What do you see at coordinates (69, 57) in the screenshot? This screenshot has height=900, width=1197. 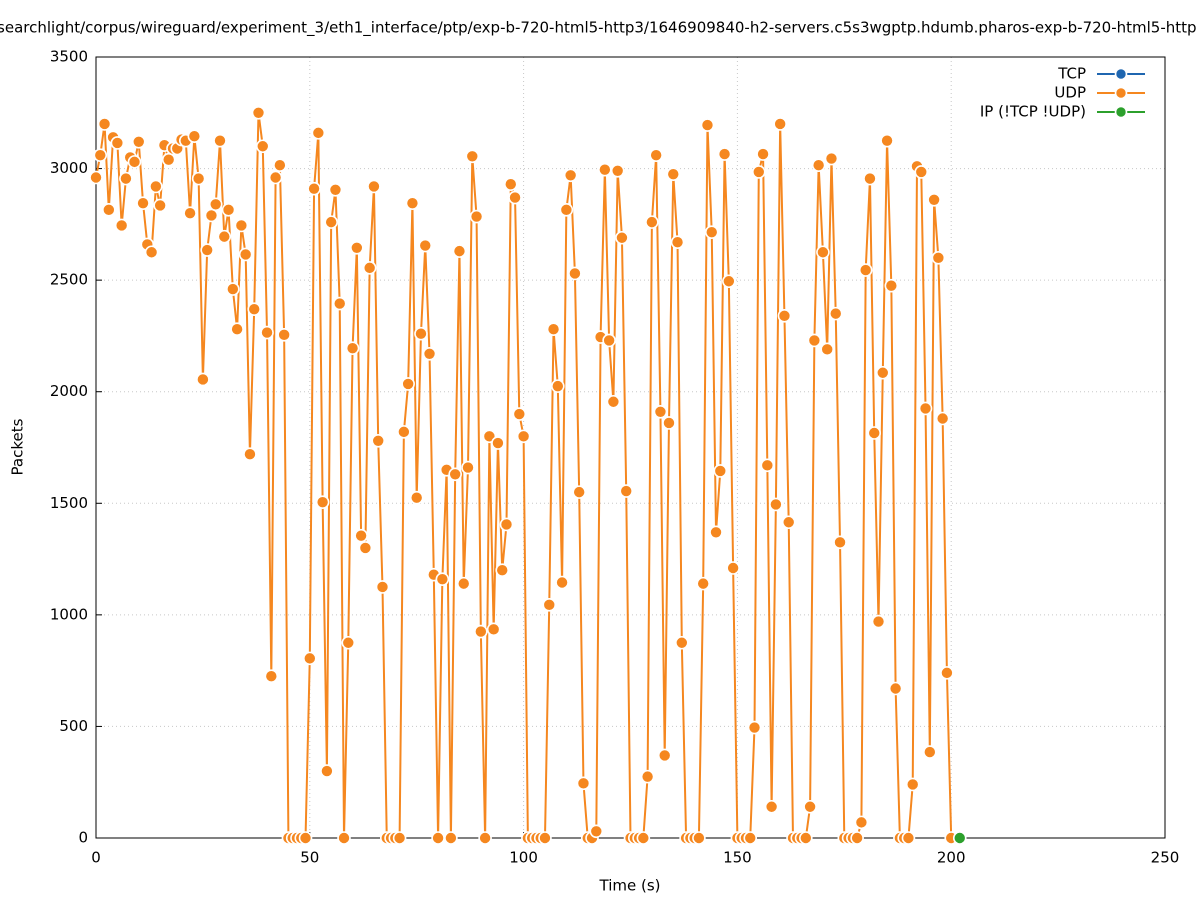 I see `y-tick-label: 3500` at bounding box center [69, 57].